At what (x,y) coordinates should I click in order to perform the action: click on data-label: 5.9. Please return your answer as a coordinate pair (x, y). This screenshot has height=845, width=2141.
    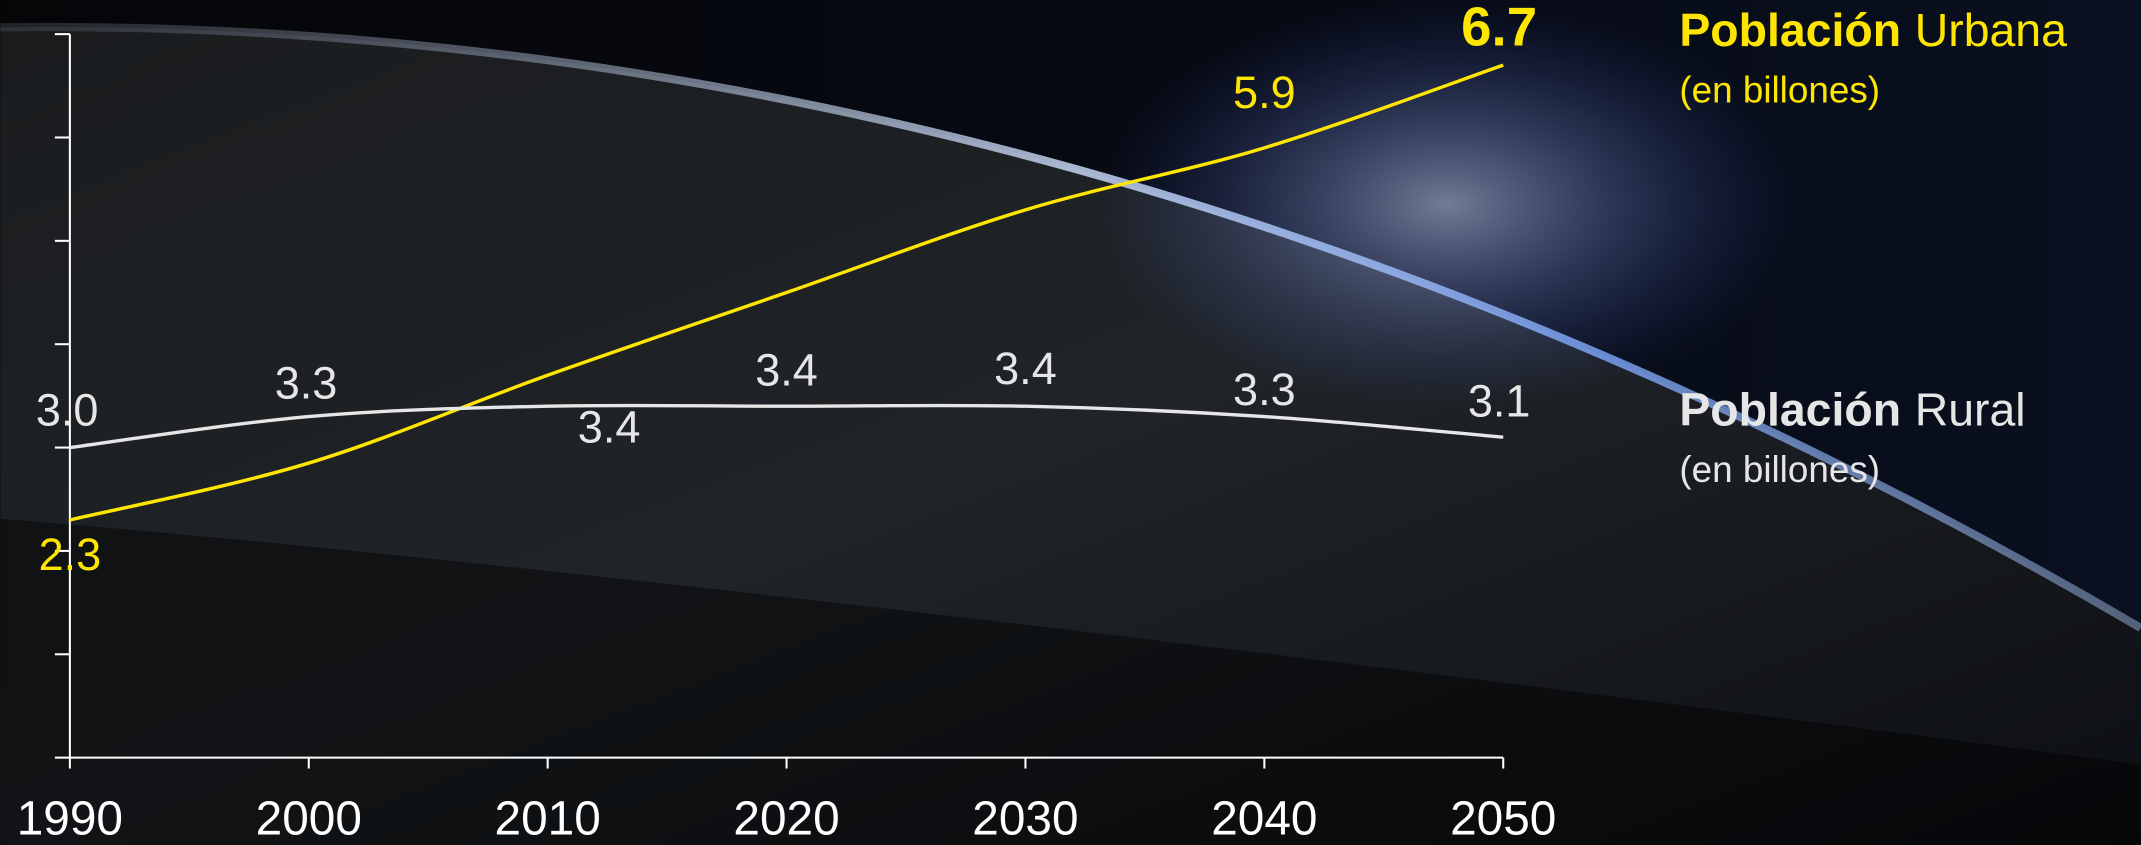
    Looking at the image, I should click on (1264, 92).